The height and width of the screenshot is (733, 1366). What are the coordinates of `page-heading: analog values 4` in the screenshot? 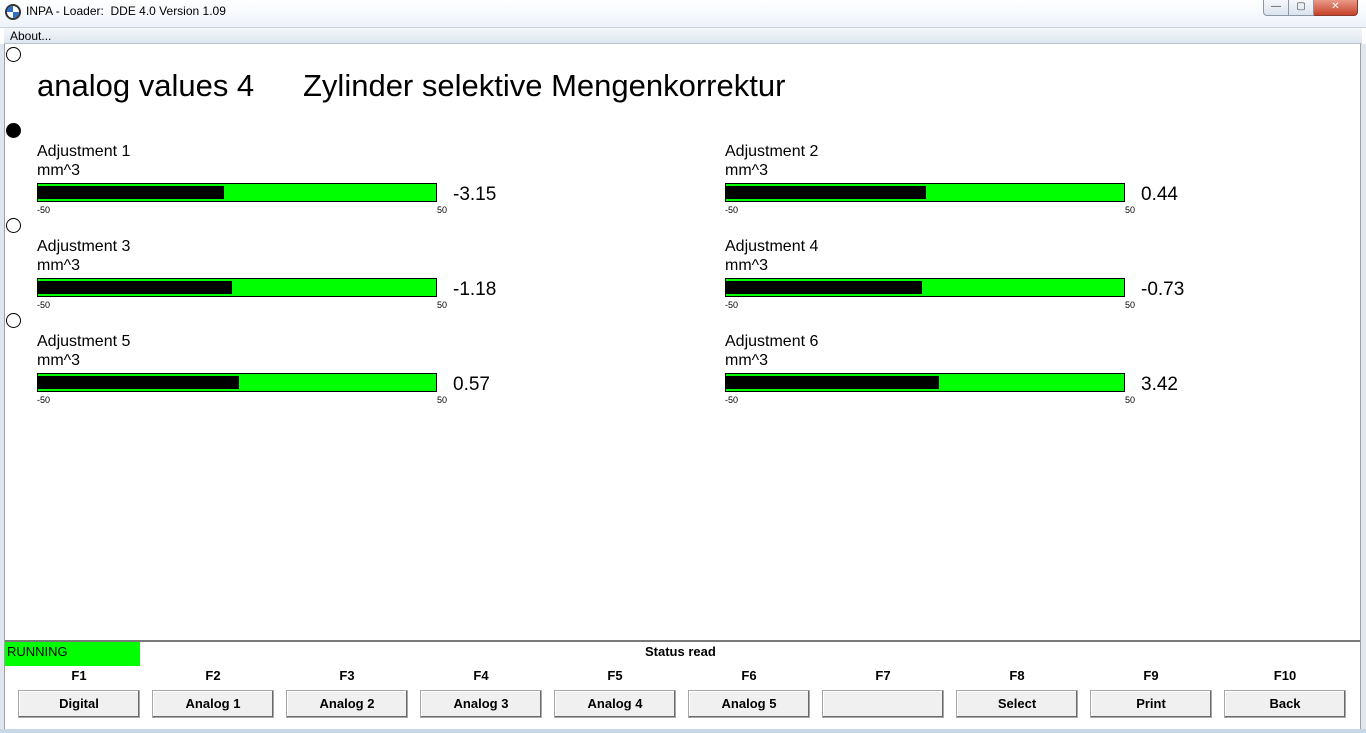 It's located at (146, 85).